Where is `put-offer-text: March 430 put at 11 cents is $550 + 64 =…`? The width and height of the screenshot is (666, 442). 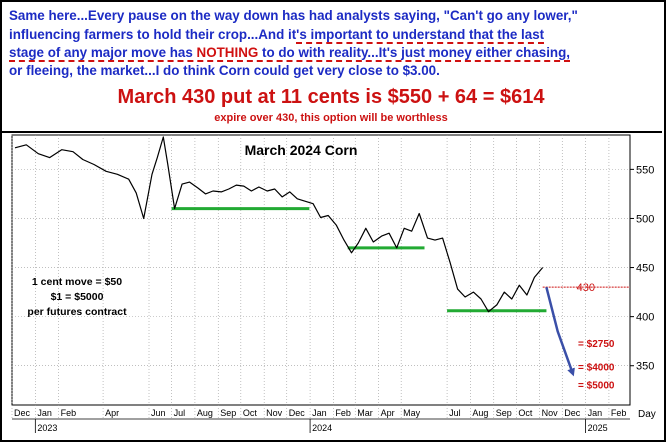
put-offer-text: March 430 put at 11 cents is $550 + 64 =… is located at coordinates (331, 97).